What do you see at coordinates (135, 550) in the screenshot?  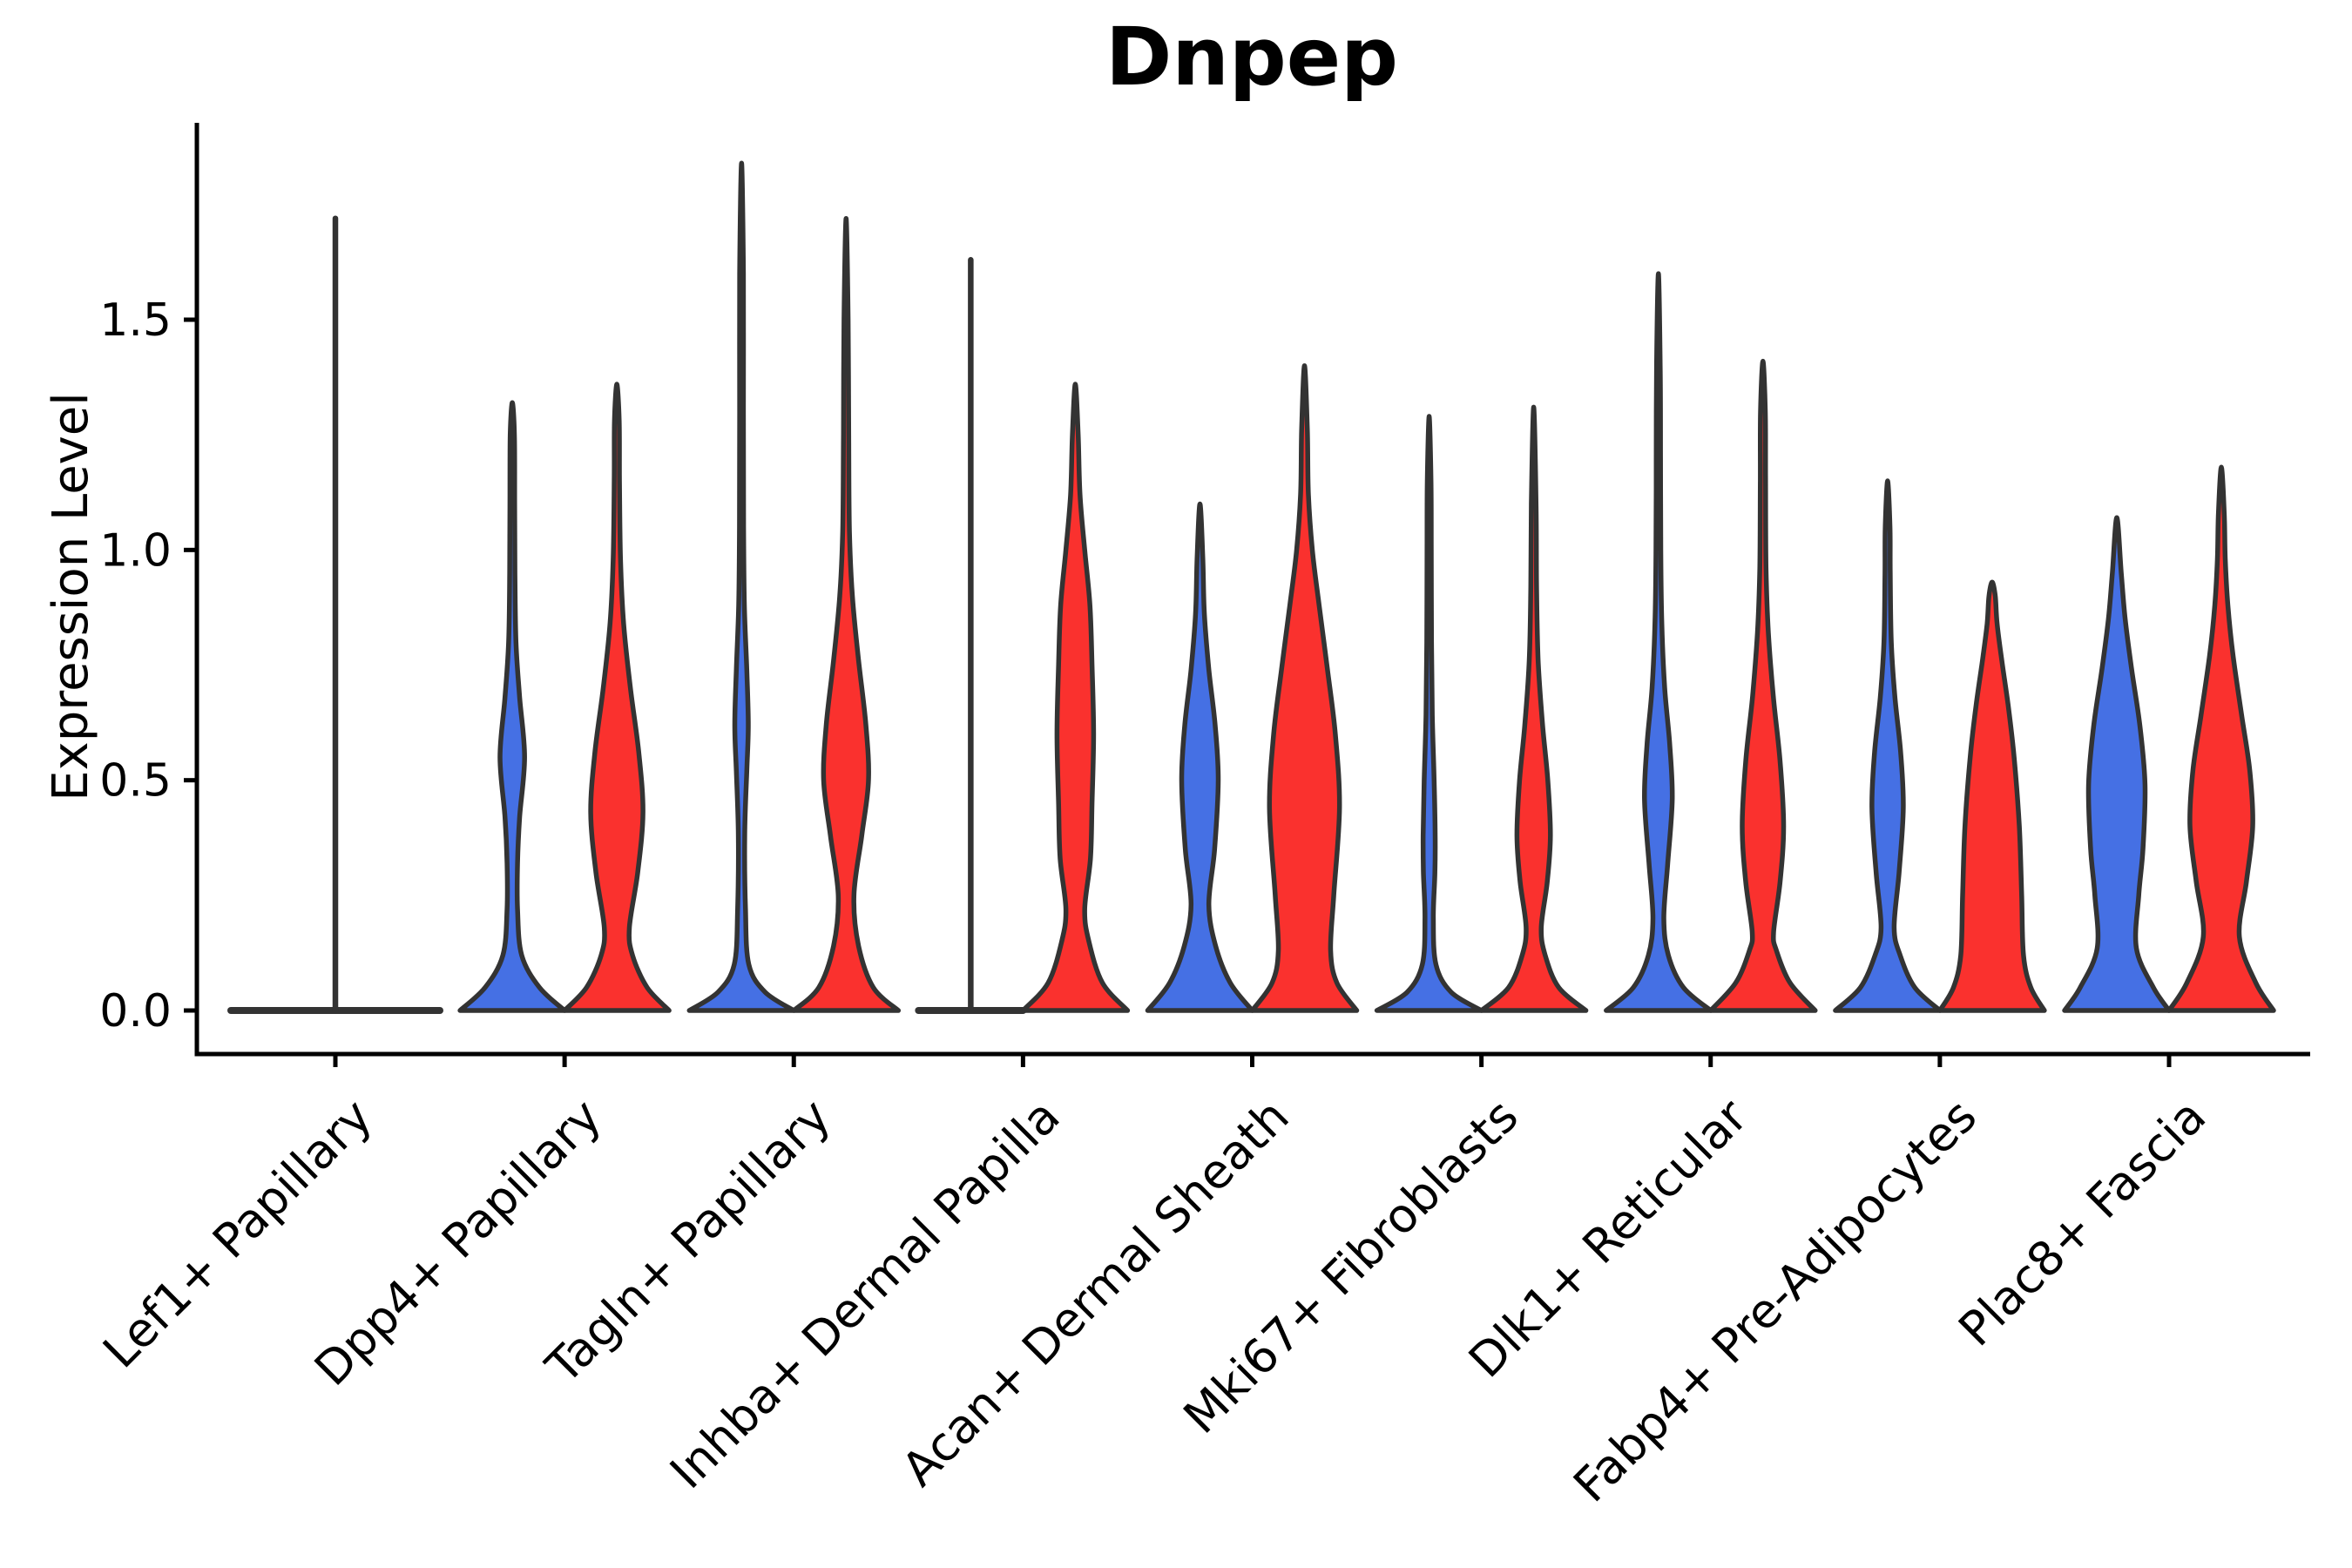 I see `y-tick-label: 1.0` at bounding box center [135, 550].